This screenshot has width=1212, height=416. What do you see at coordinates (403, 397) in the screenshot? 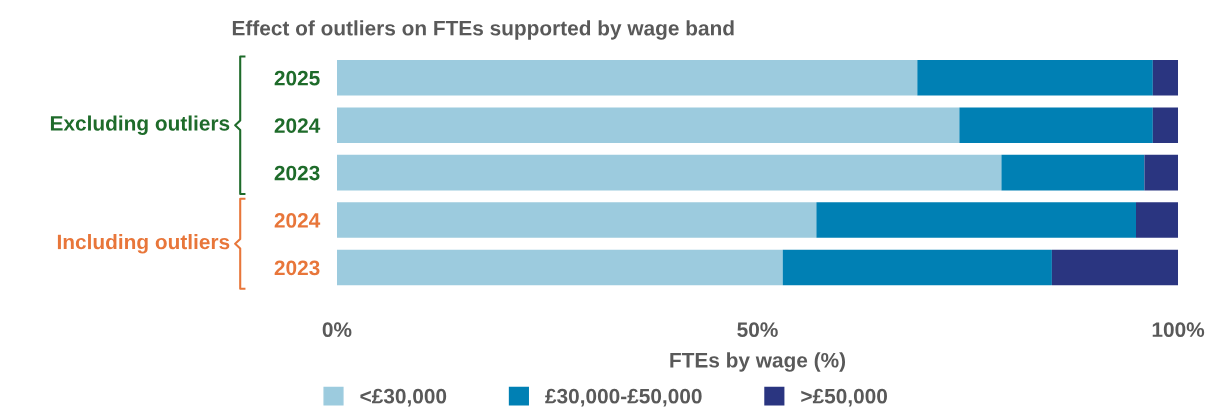
I see `legend-label: <£30,000` at bounding box center [403, 397].